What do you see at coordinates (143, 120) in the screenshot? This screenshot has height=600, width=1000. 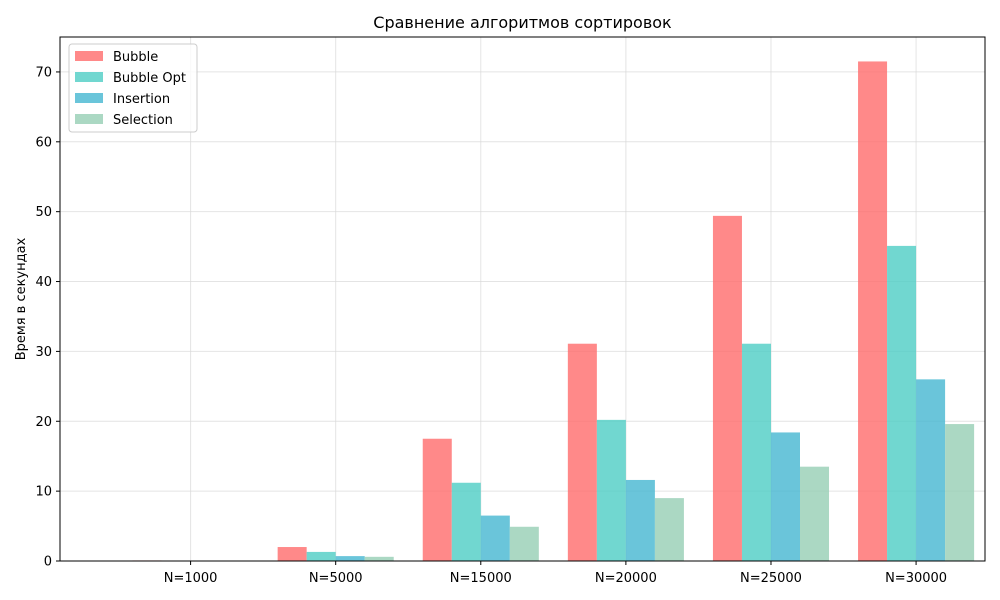 I see `legend-label: Selection` at bounding box center [143, 120].